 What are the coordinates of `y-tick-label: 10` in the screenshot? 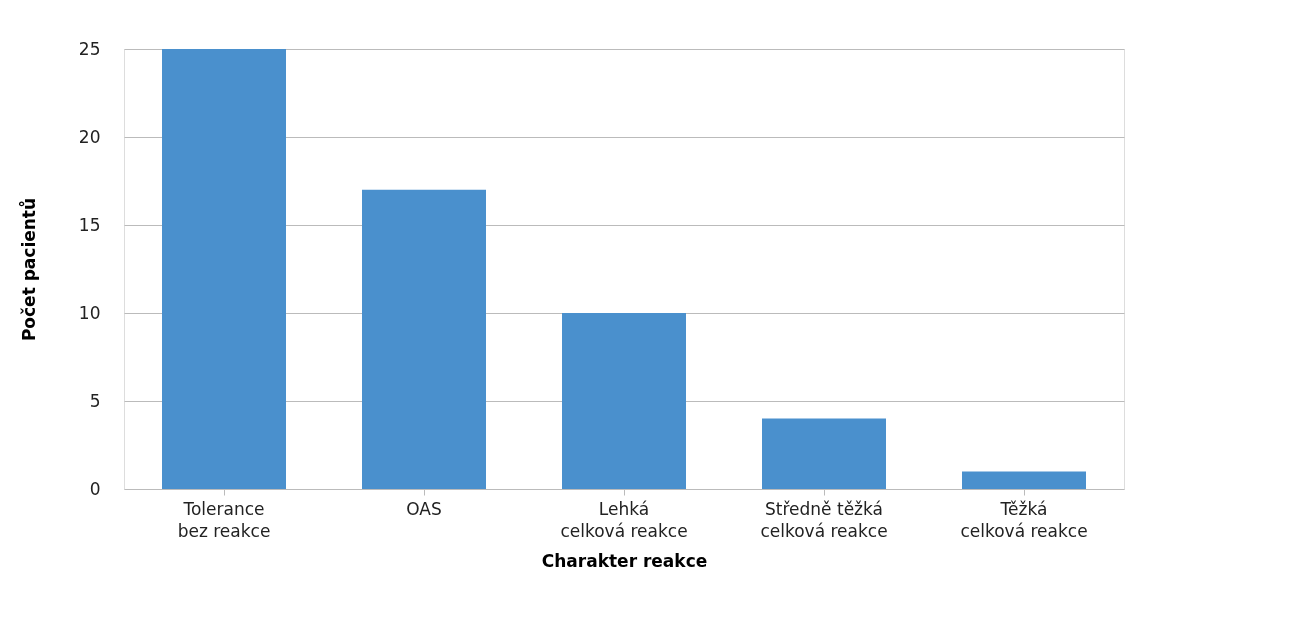 It's located at (89, 312).